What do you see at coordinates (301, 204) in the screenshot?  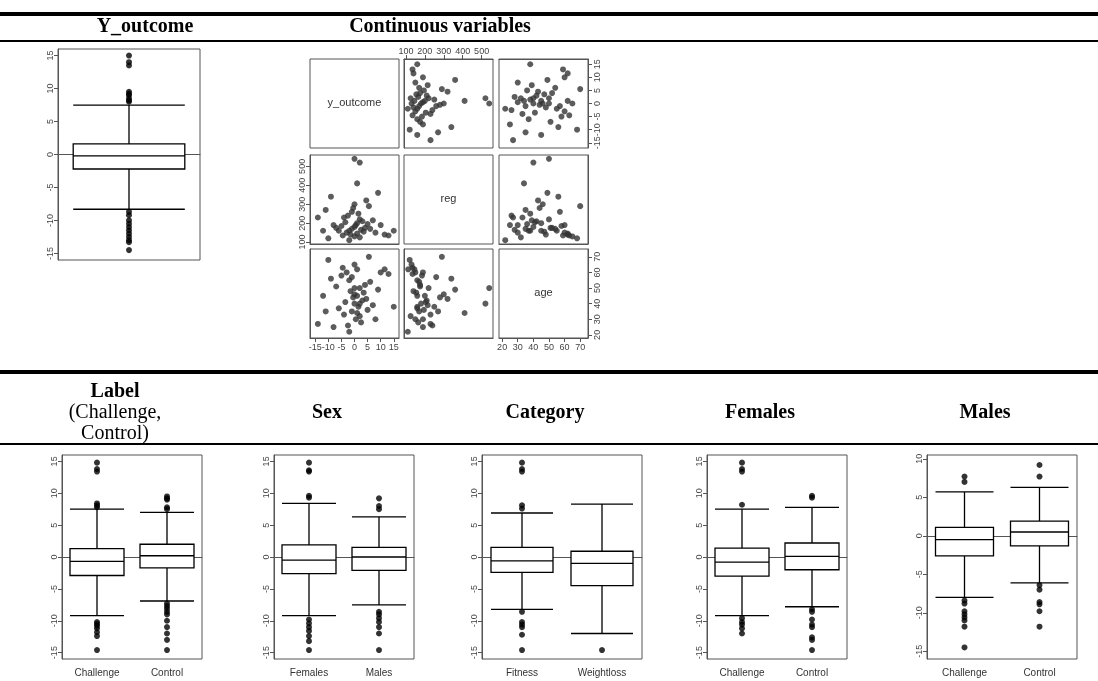 I see `y-tick-label: 300` at bounding box center [301, 204].